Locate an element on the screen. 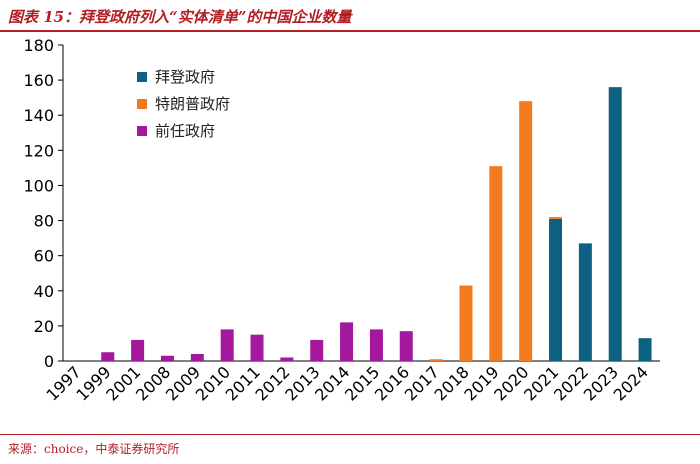 Image resolution: width=700 pixels, height=464 pixels. chart-title: 图表 15：拜登政府列入“实体清单”的中国企业数量 is located at coordinates (180, 17).